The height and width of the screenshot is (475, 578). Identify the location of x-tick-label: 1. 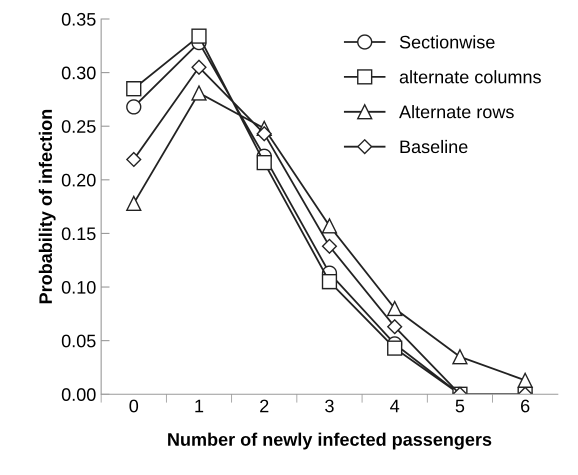
(199, 406).